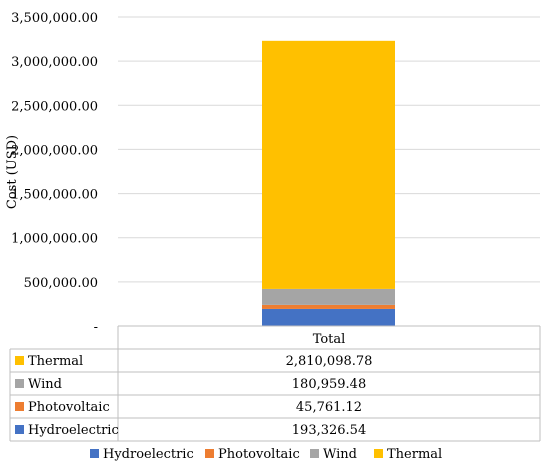  What do you see at coordinates (54, 62) in the screenshot?
I see `y-tick-label: 3,000,000.00` at bounding box center [54, 62].